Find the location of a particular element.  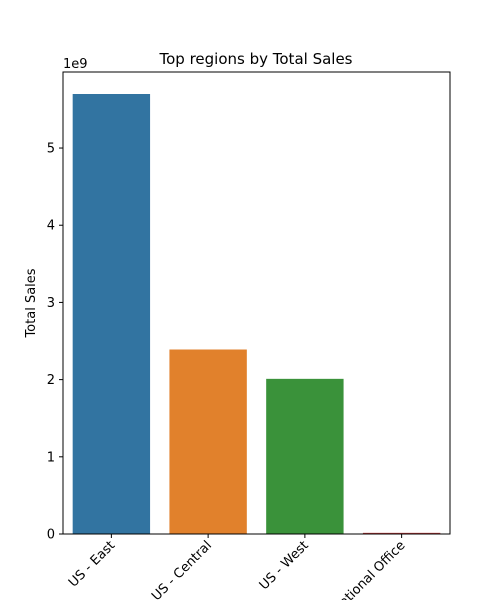

x-tick-label: US - West is located at coordinates (284, 565).